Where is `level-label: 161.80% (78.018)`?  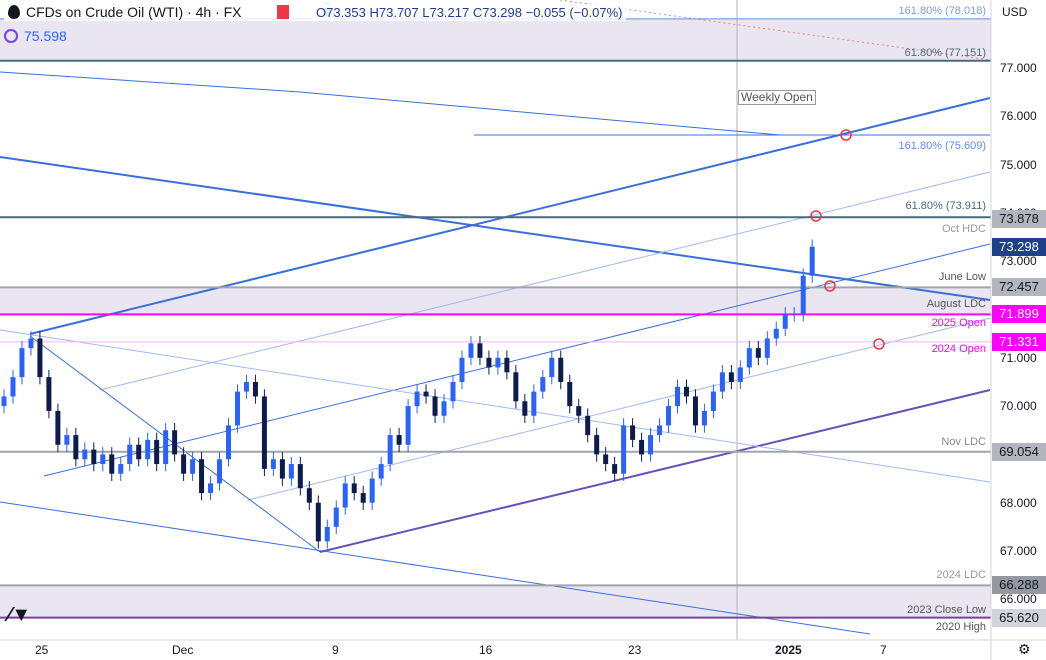 level-label: 161.80% (78.018) is located at coordinates (942, 10).